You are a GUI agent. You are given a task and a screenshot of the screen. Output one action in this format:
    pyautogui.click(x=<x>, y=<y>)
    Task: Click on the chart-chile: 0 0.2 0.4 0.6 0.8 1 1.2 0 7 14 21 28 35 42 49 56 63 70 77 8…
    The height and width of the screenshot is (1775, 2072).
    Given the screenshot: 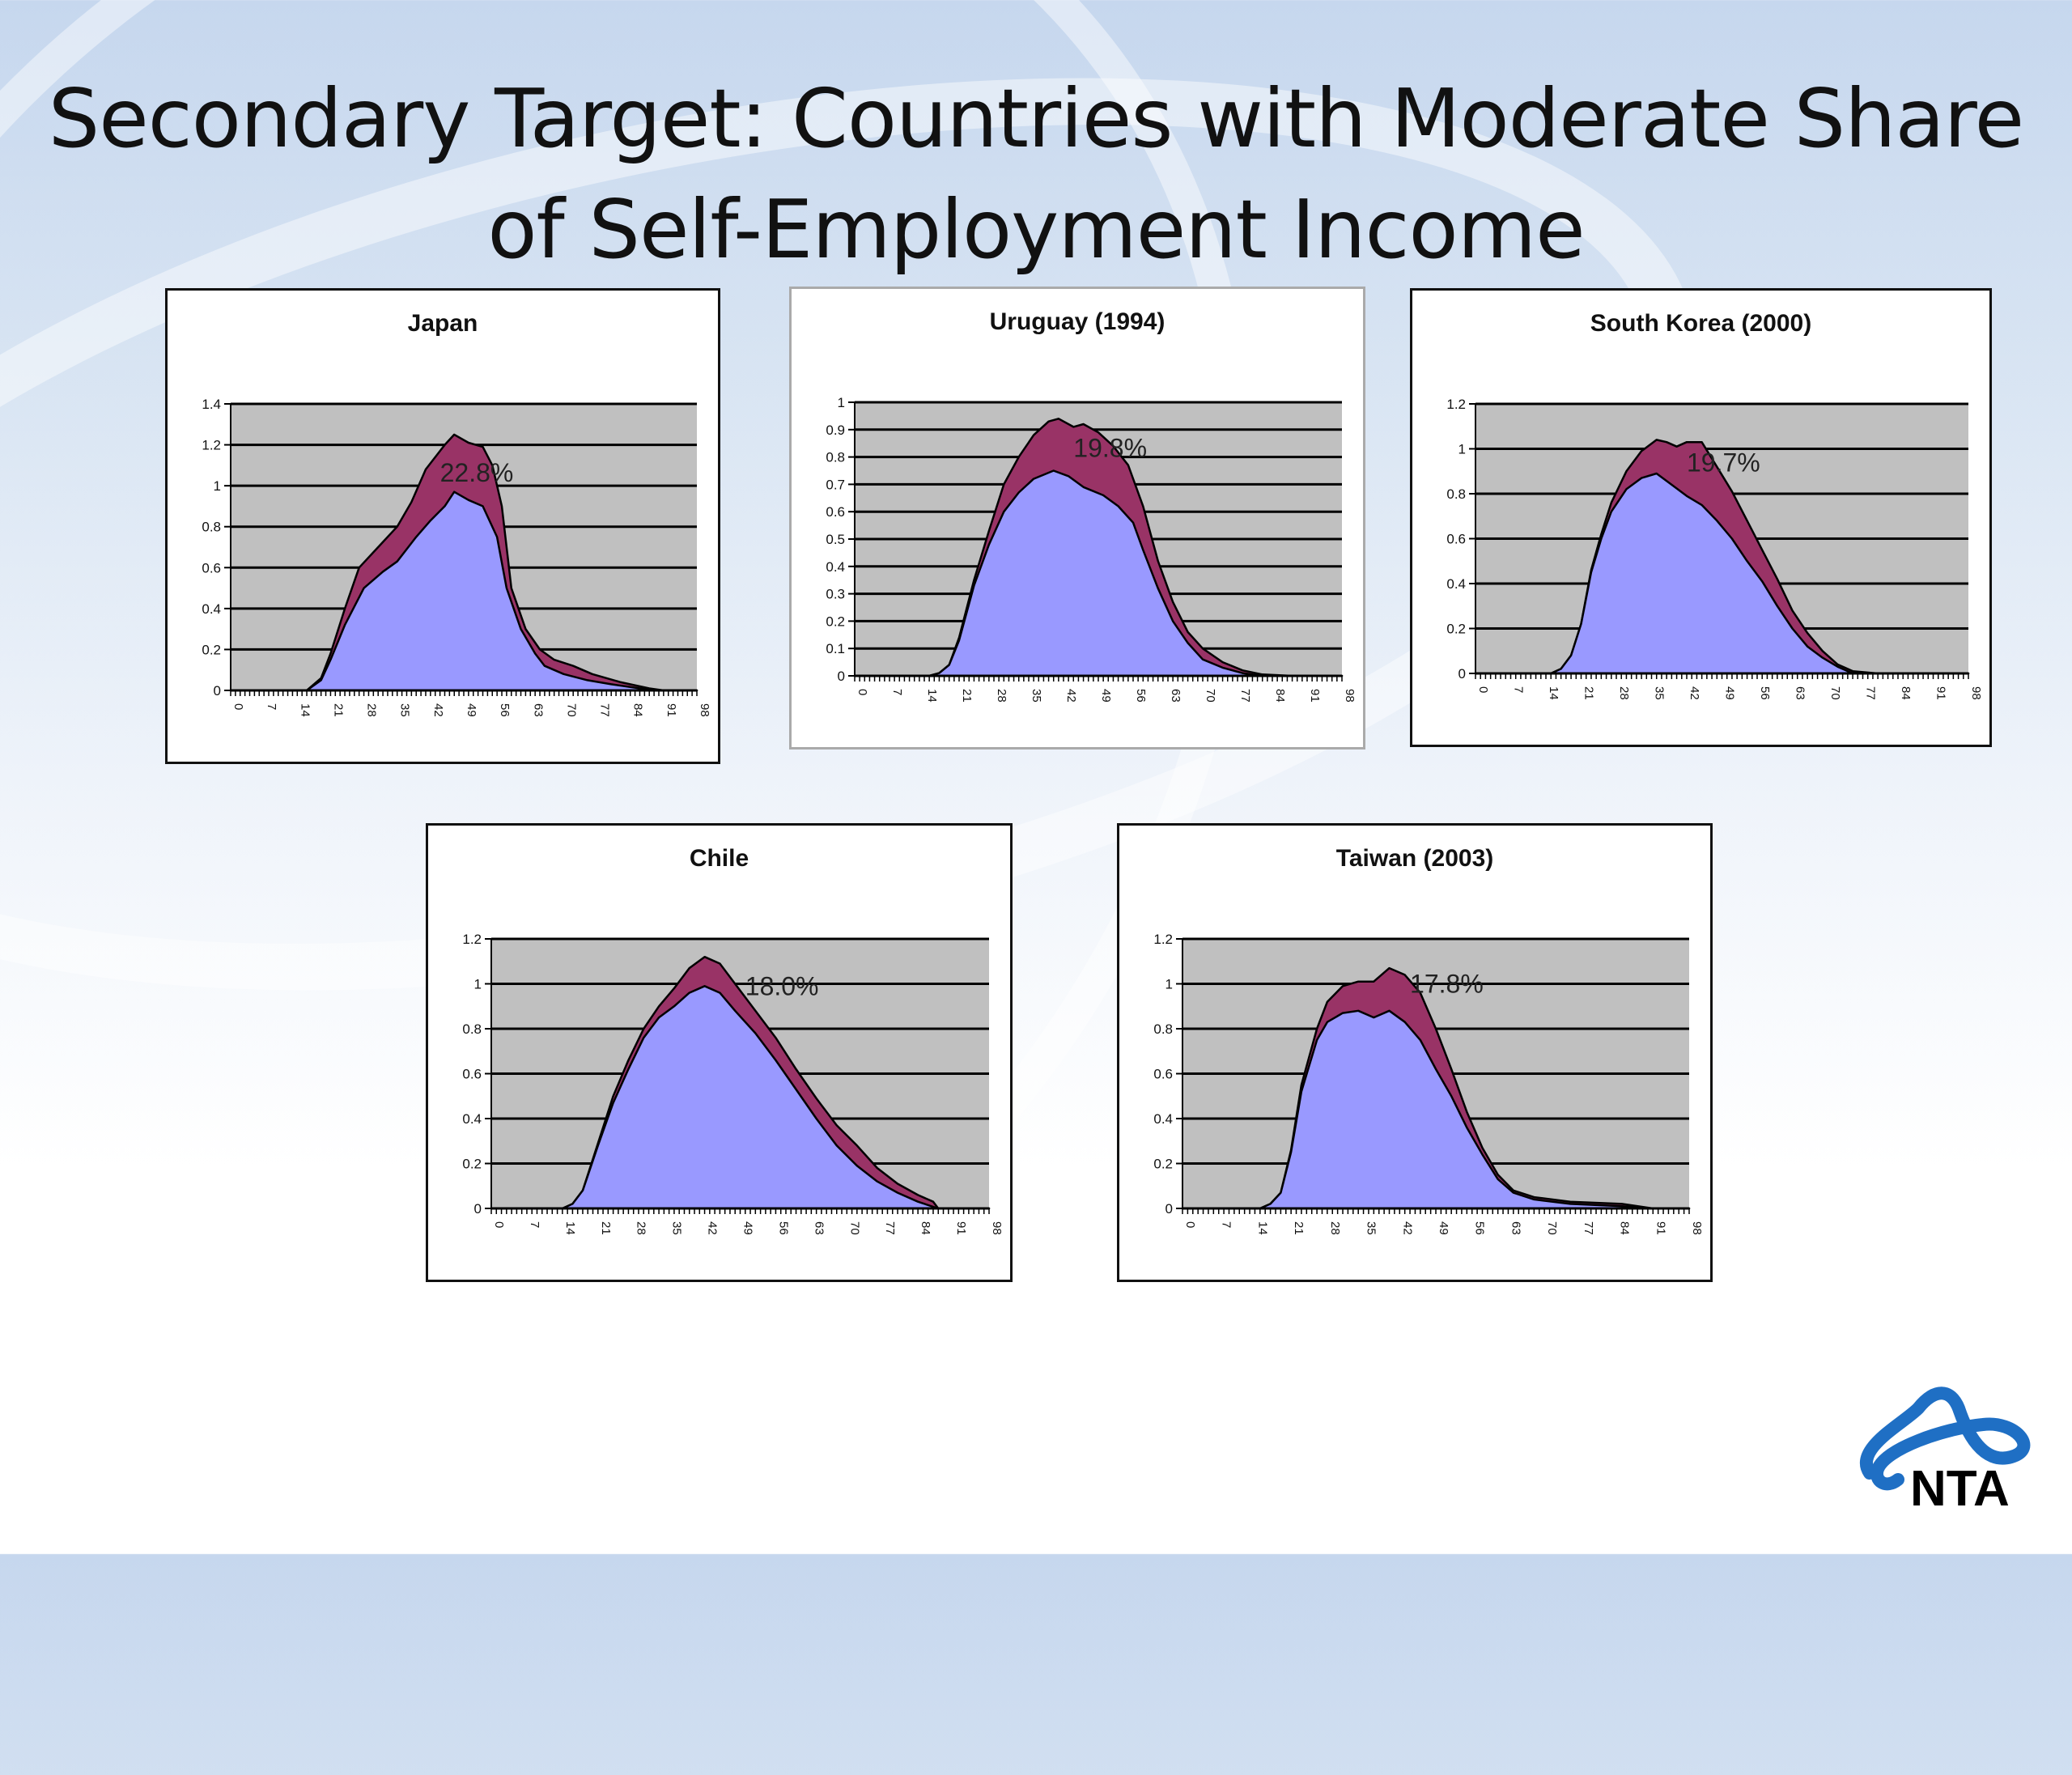 What is the action you would take?
    pyautogui.click(x=719, y=1052)
    